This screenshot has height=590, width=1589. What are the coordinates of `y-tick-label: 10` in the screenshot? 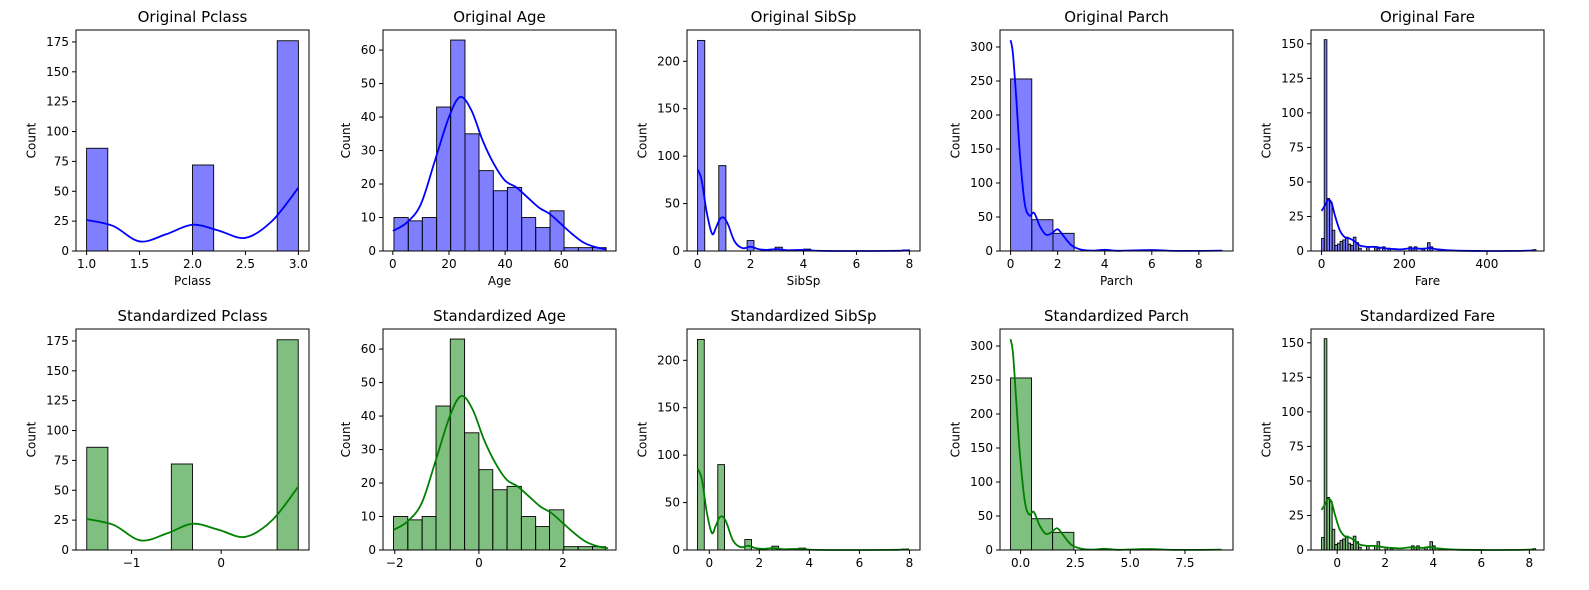 It's located at (368, 218).